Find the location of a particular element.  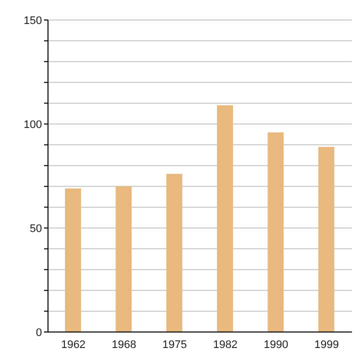

x-tick-label: 1968 is located at coordinates (124, 344).